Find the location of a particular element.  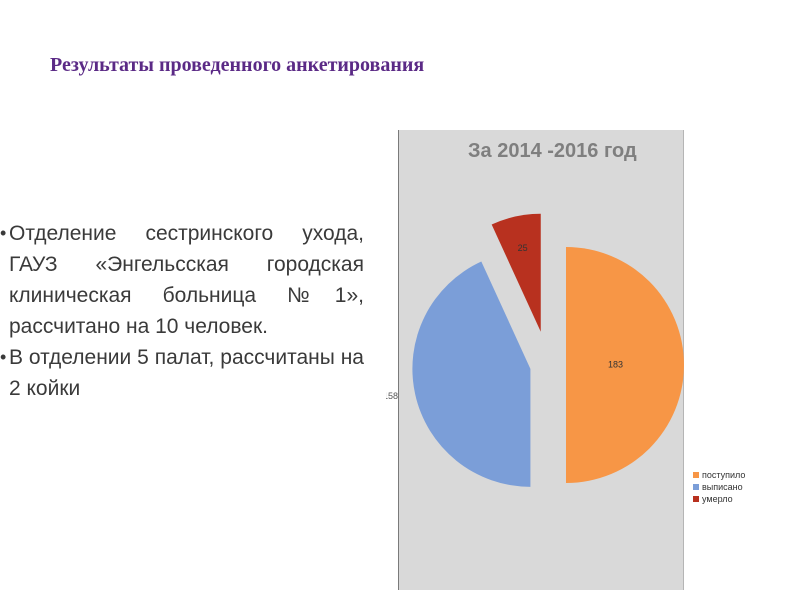

pie-slice-died is located at coordinates (516, 272).